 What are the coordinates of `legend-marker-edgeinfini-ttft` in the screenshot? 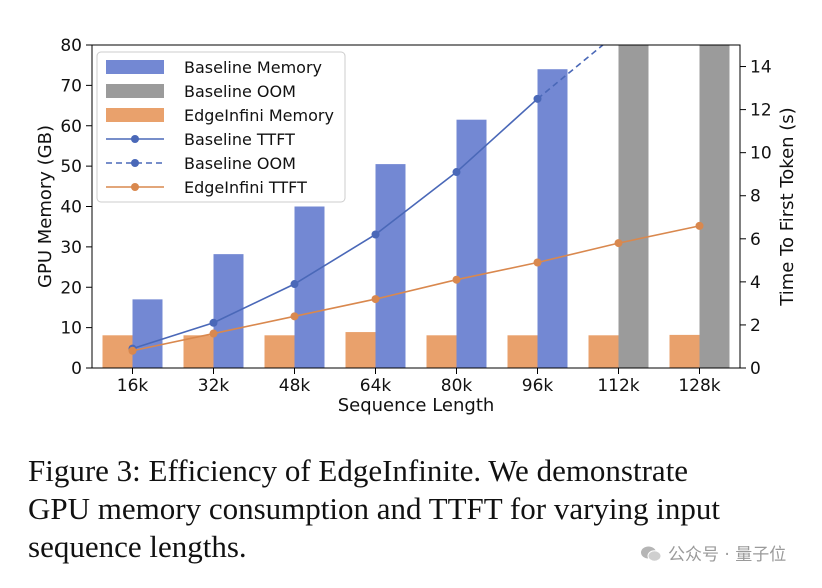 It's located at (135, 187).